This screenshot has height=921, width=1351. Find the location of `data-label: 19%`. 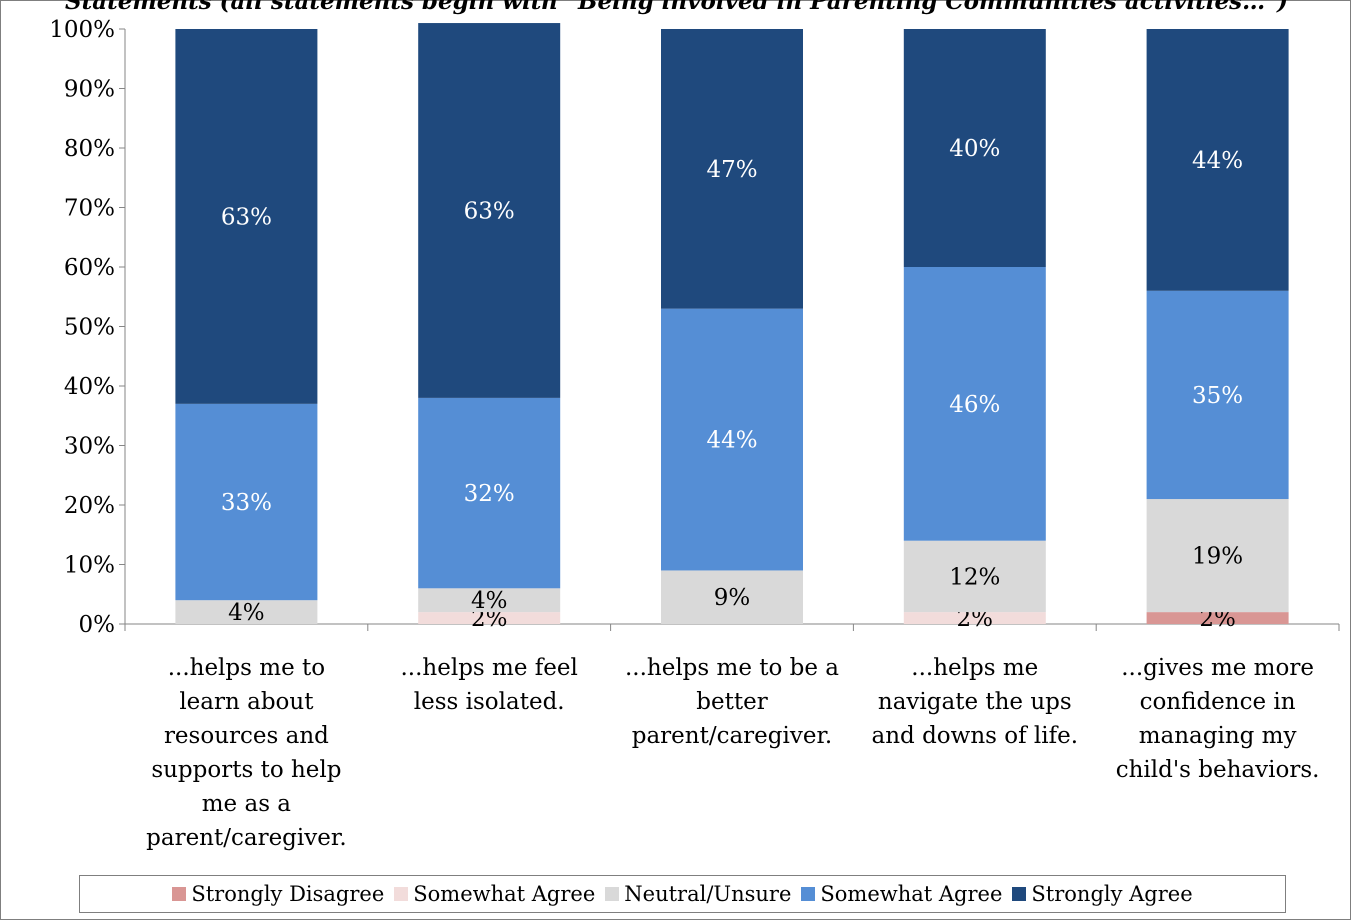

data-label: 19% is located at coordinates (1217, 557).